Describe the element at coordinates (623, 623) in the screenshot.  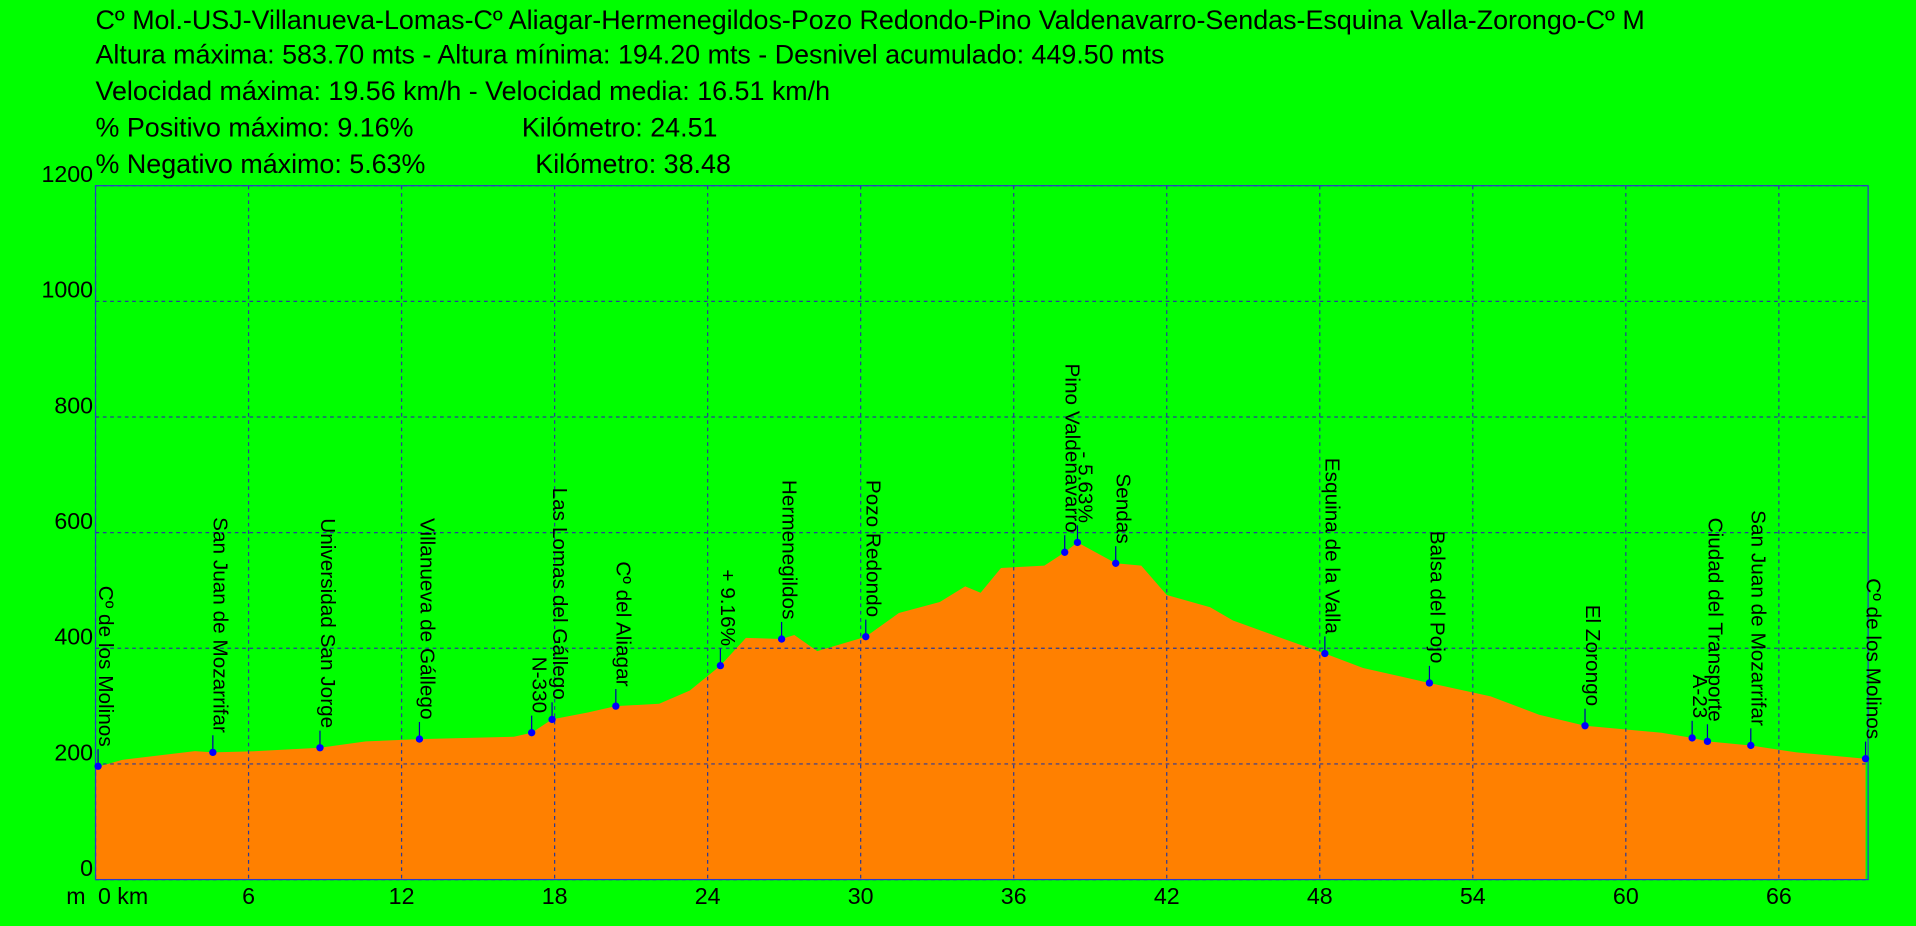
I see `waypoint-label: Cº del Aliagar` at that location.